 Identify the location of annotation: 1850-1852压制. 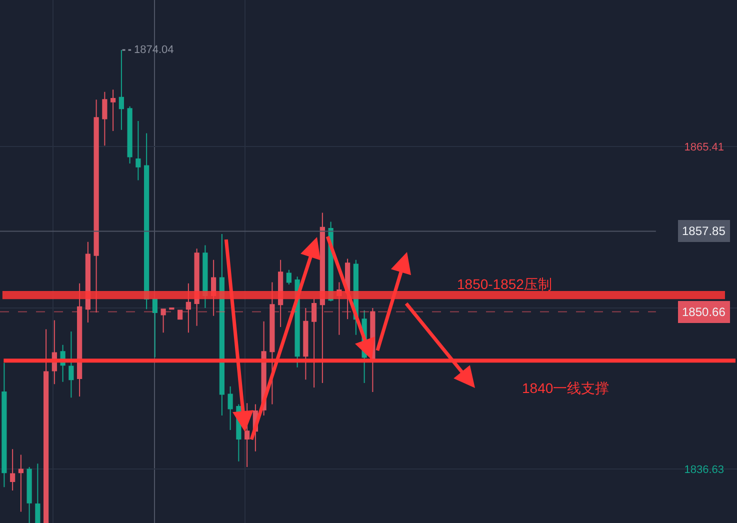
(504, 284).